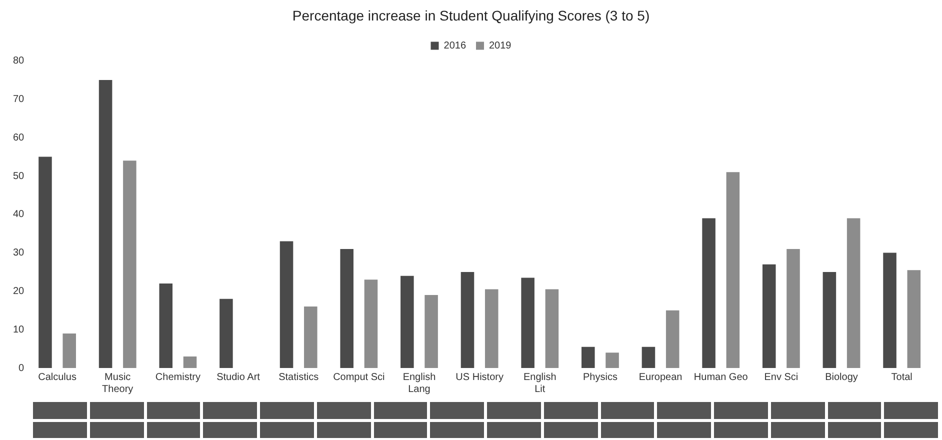  I want to click on x-tick-label: English Lang, so click(419, 383).